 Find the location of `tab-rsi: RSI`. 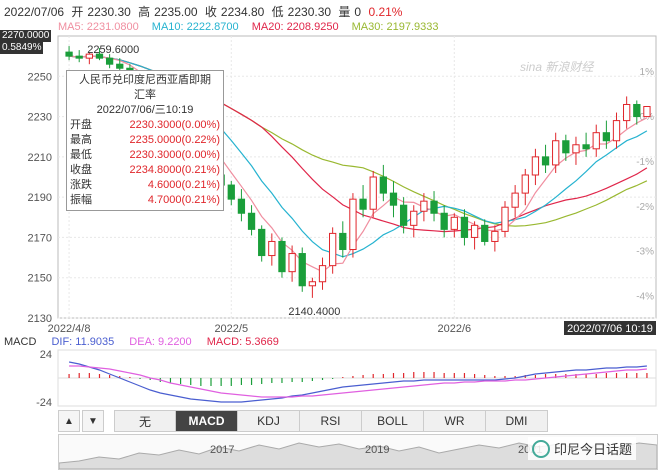

tab-rsi: RSI is located at coordinates (331, 421).